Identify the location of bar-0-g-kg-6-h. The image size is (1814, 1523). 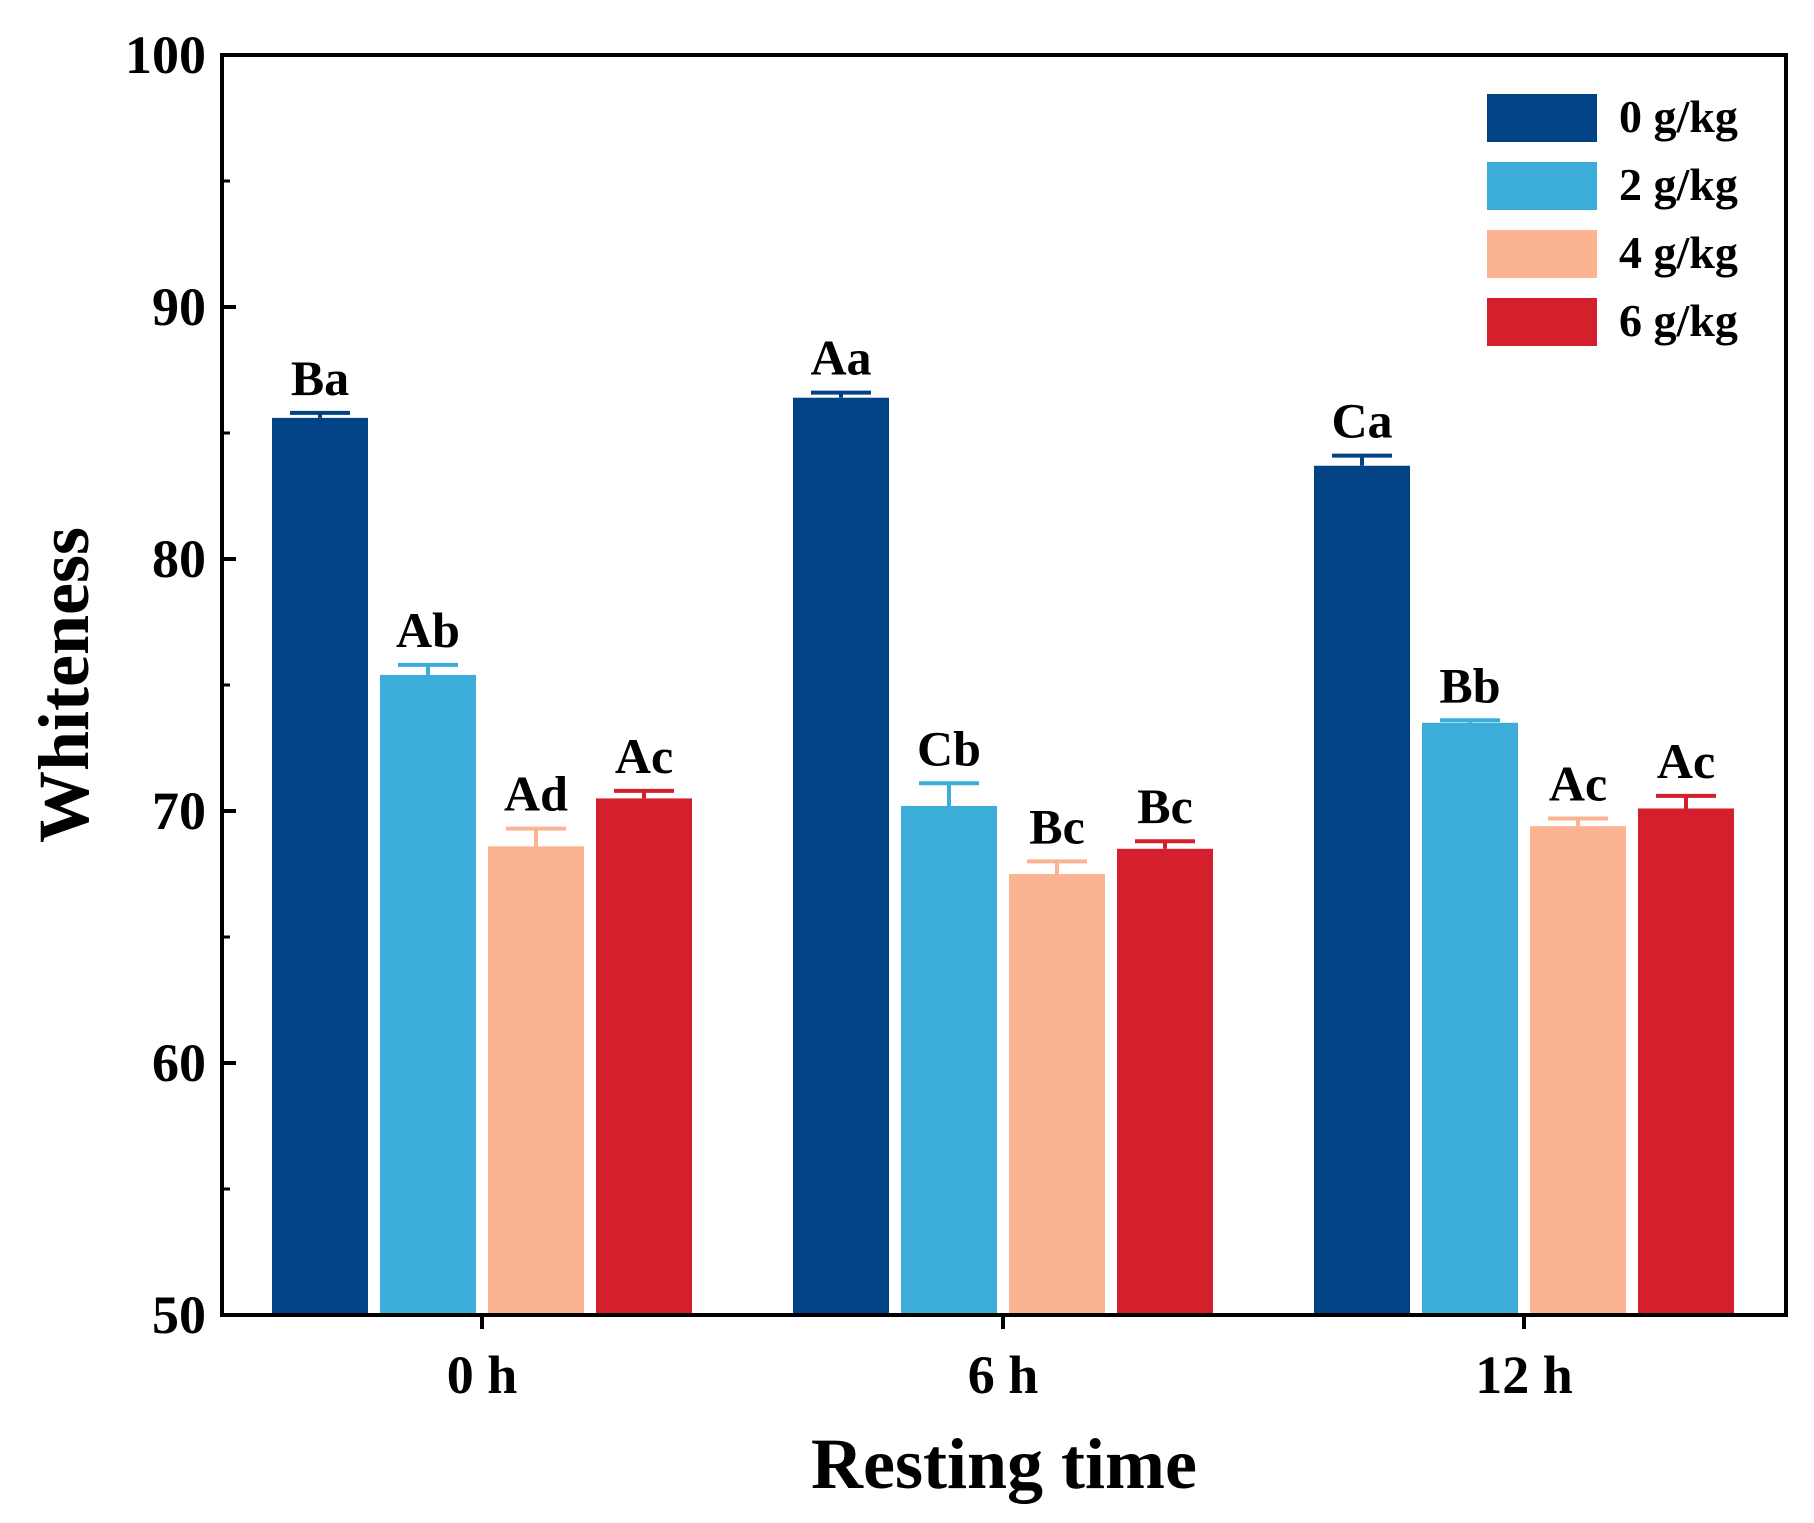
(841, 856).